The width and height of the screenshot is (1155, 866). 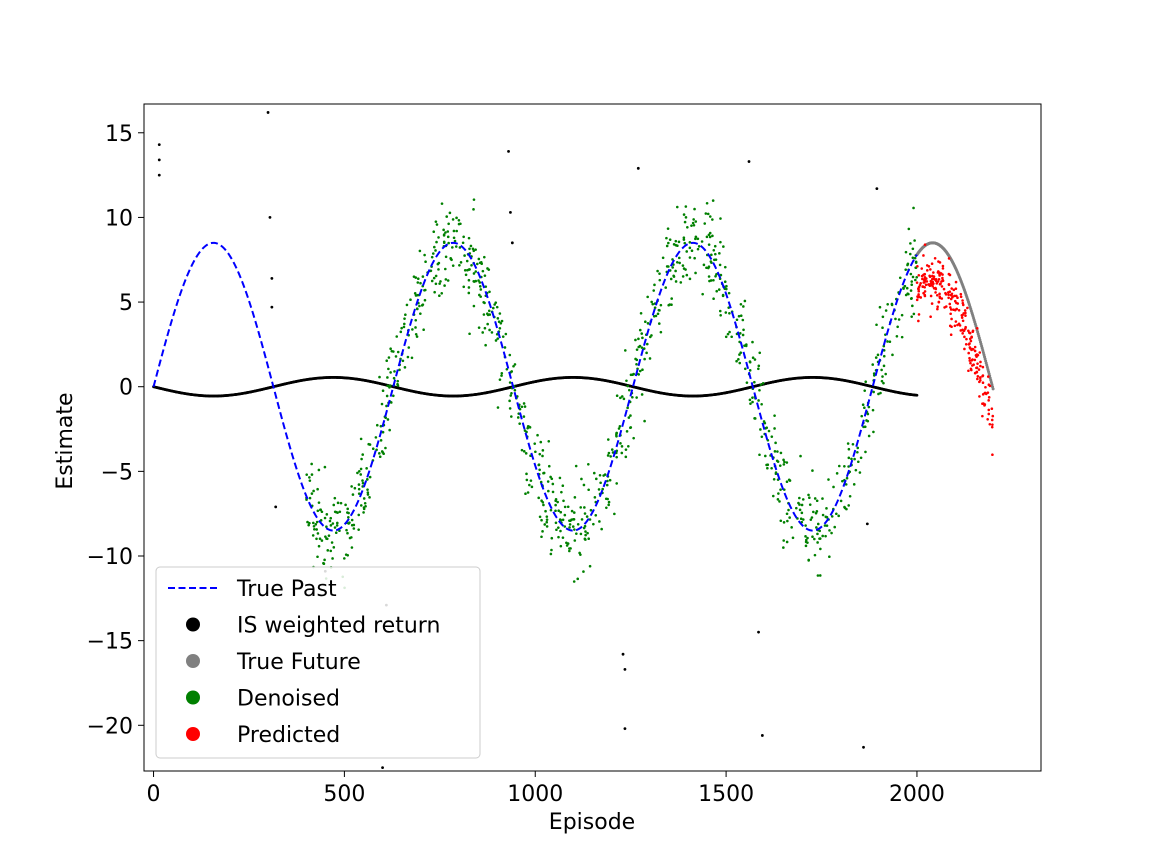 What do you see at coordinates (193, 661) in the screenshot?
I see `legend-marker-icon` at bounding box center [193, 661].